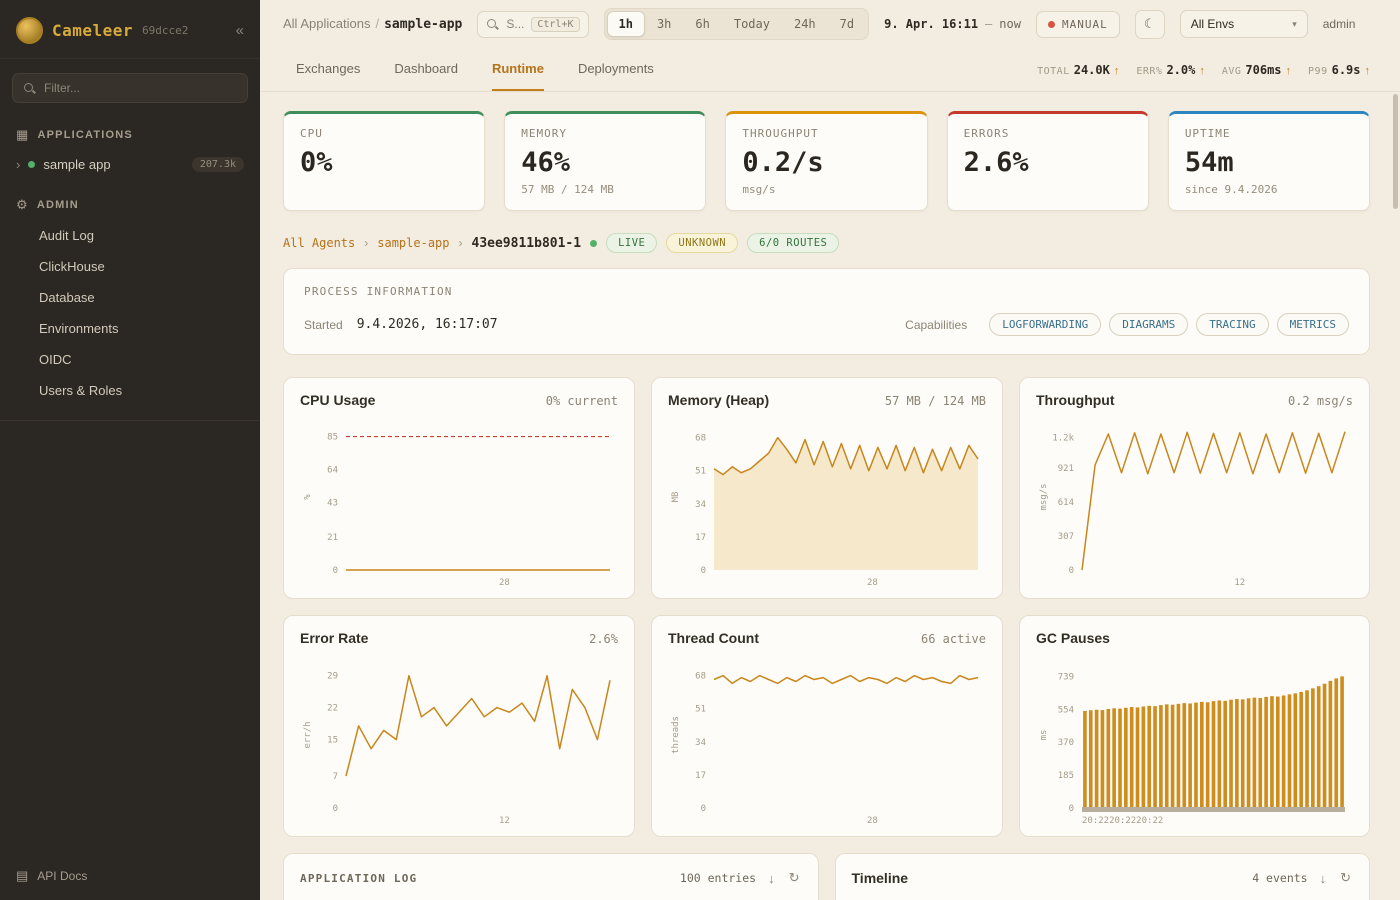 The height and width of the screenshot is (900, 1400). I want to click on stat-card-errors-sub, so click(1048, 189).